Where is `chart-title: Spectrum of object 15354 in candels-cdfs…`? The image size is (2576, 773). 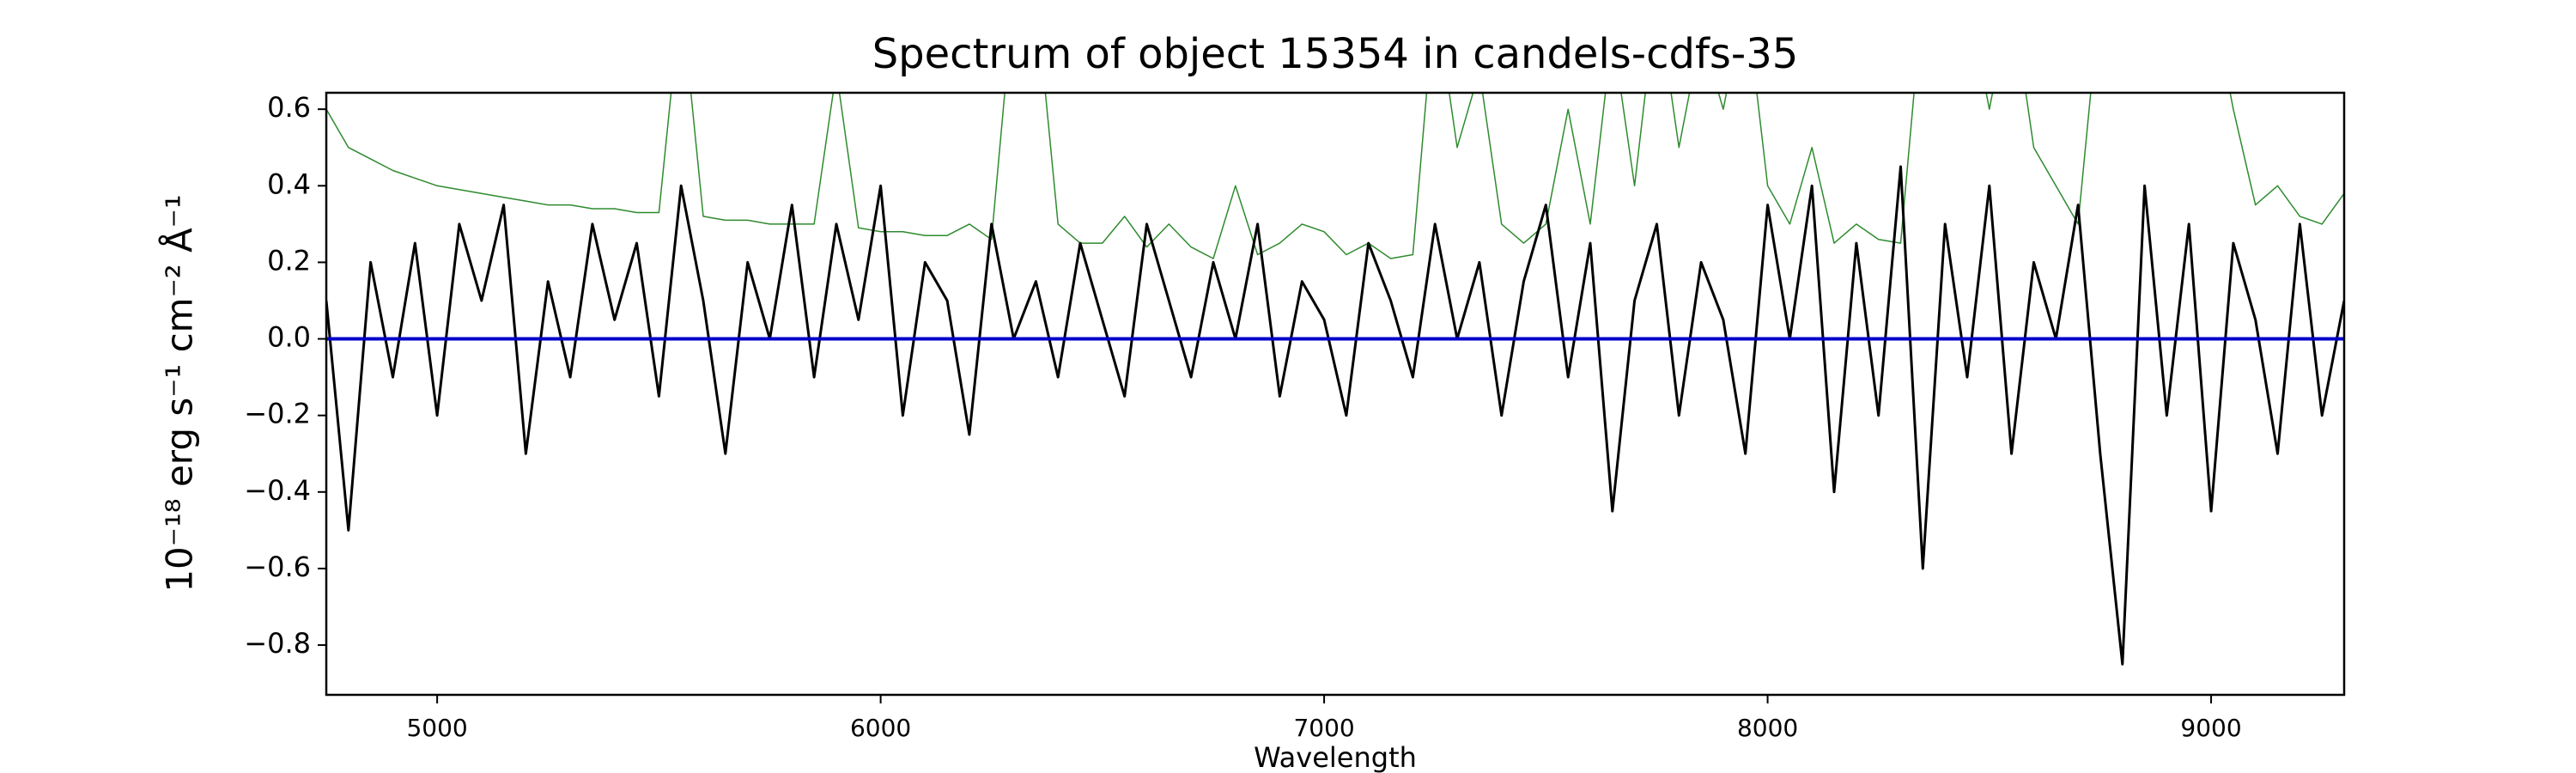 chart-title: Spectrum of object 15354 in candels-cdfs… is located at coordinates (1335, 54).